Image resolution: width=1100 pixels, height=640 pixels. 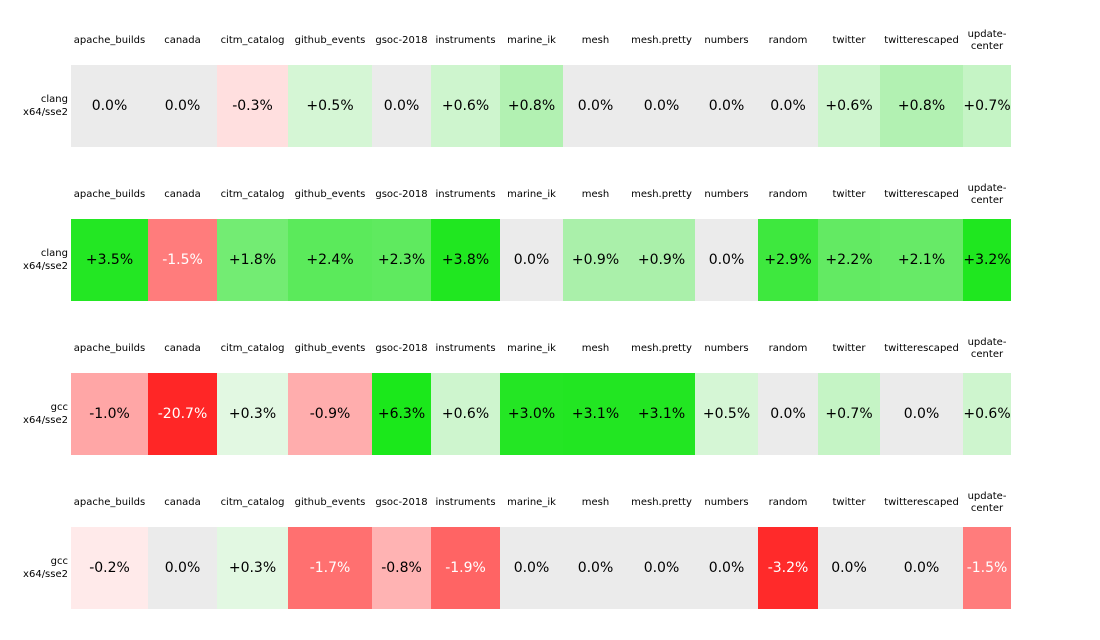 I want to click on heatmap-cell: +2.4%, so click(x=330, y=260).